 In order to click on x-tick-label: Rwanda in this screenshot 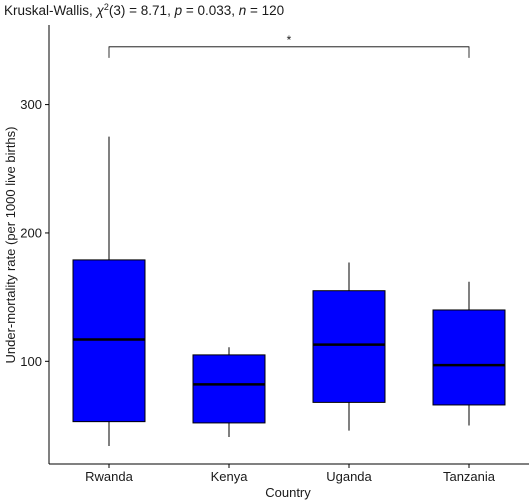, I will do `click(109, 476)`.